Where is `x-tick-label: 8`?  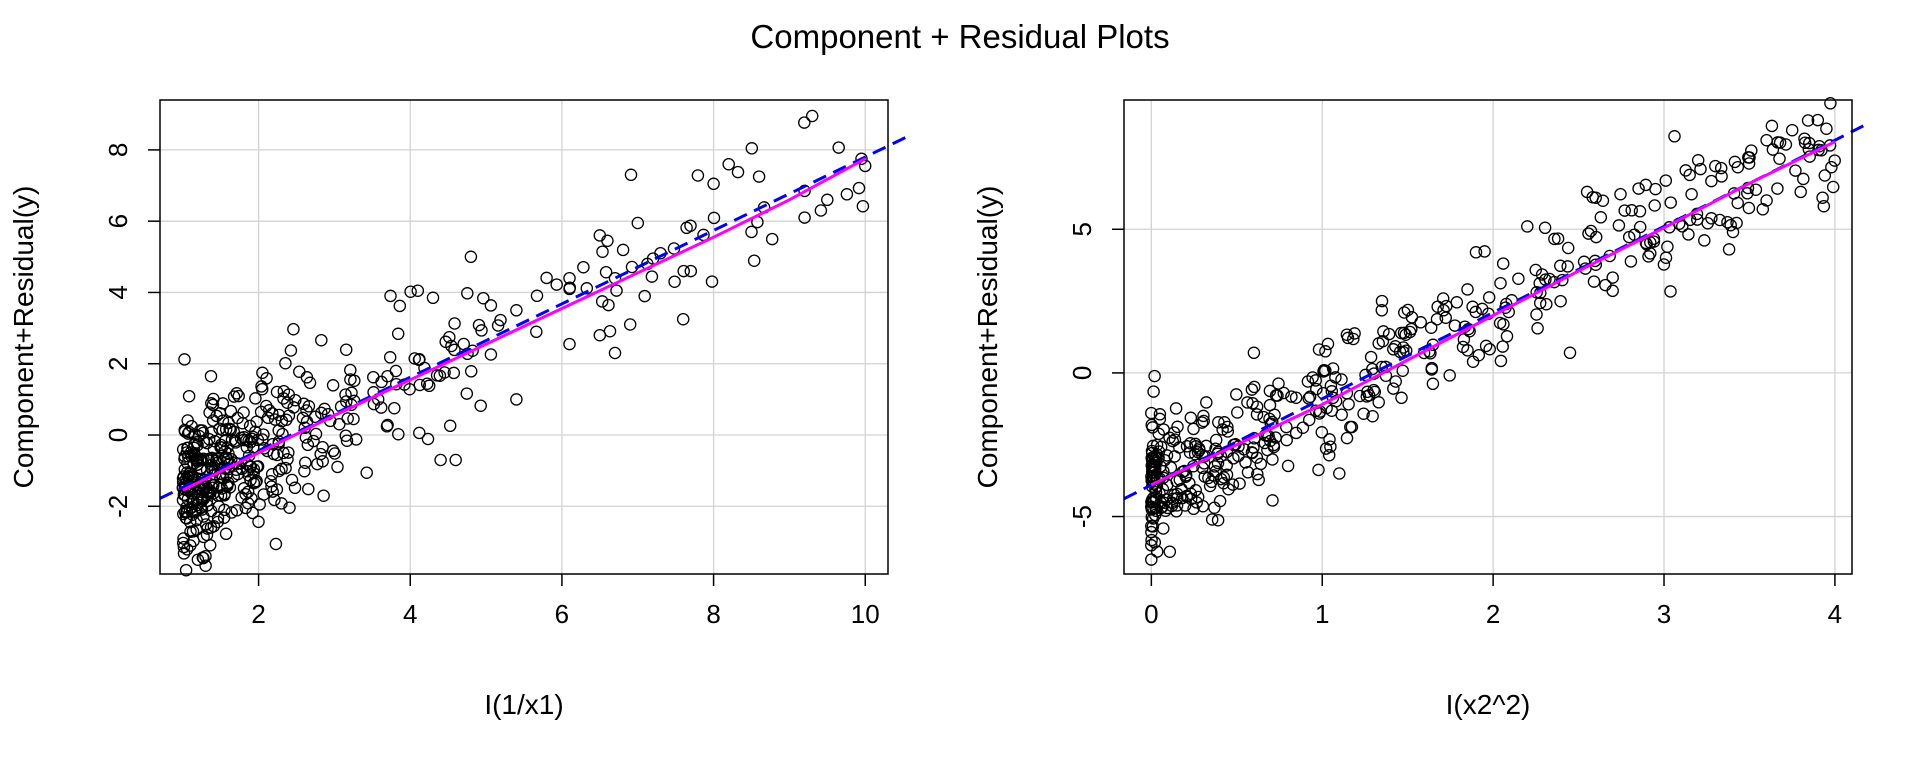 x-tick-label: 8 is located at coordinates (713, 614).